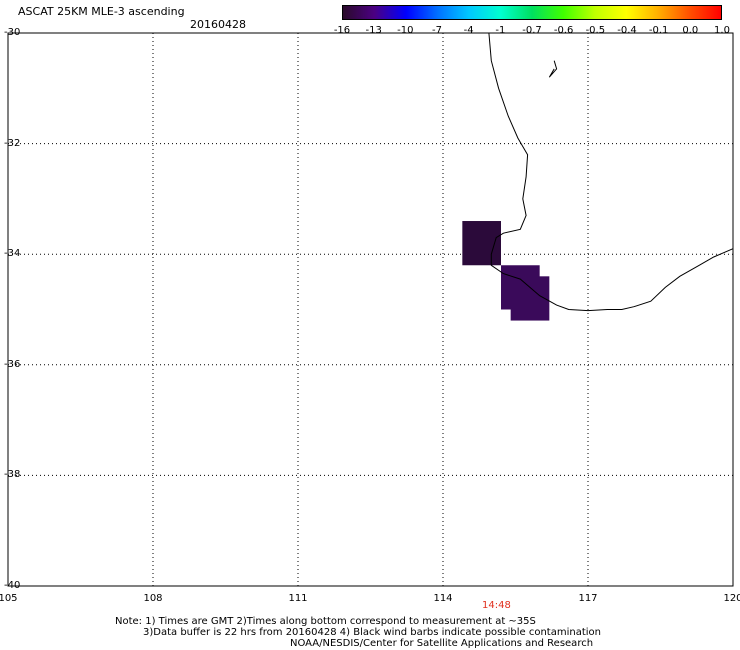 This screenshot has height=650, width=740. I want to click on latitude-label: -30, so click(12, 32).